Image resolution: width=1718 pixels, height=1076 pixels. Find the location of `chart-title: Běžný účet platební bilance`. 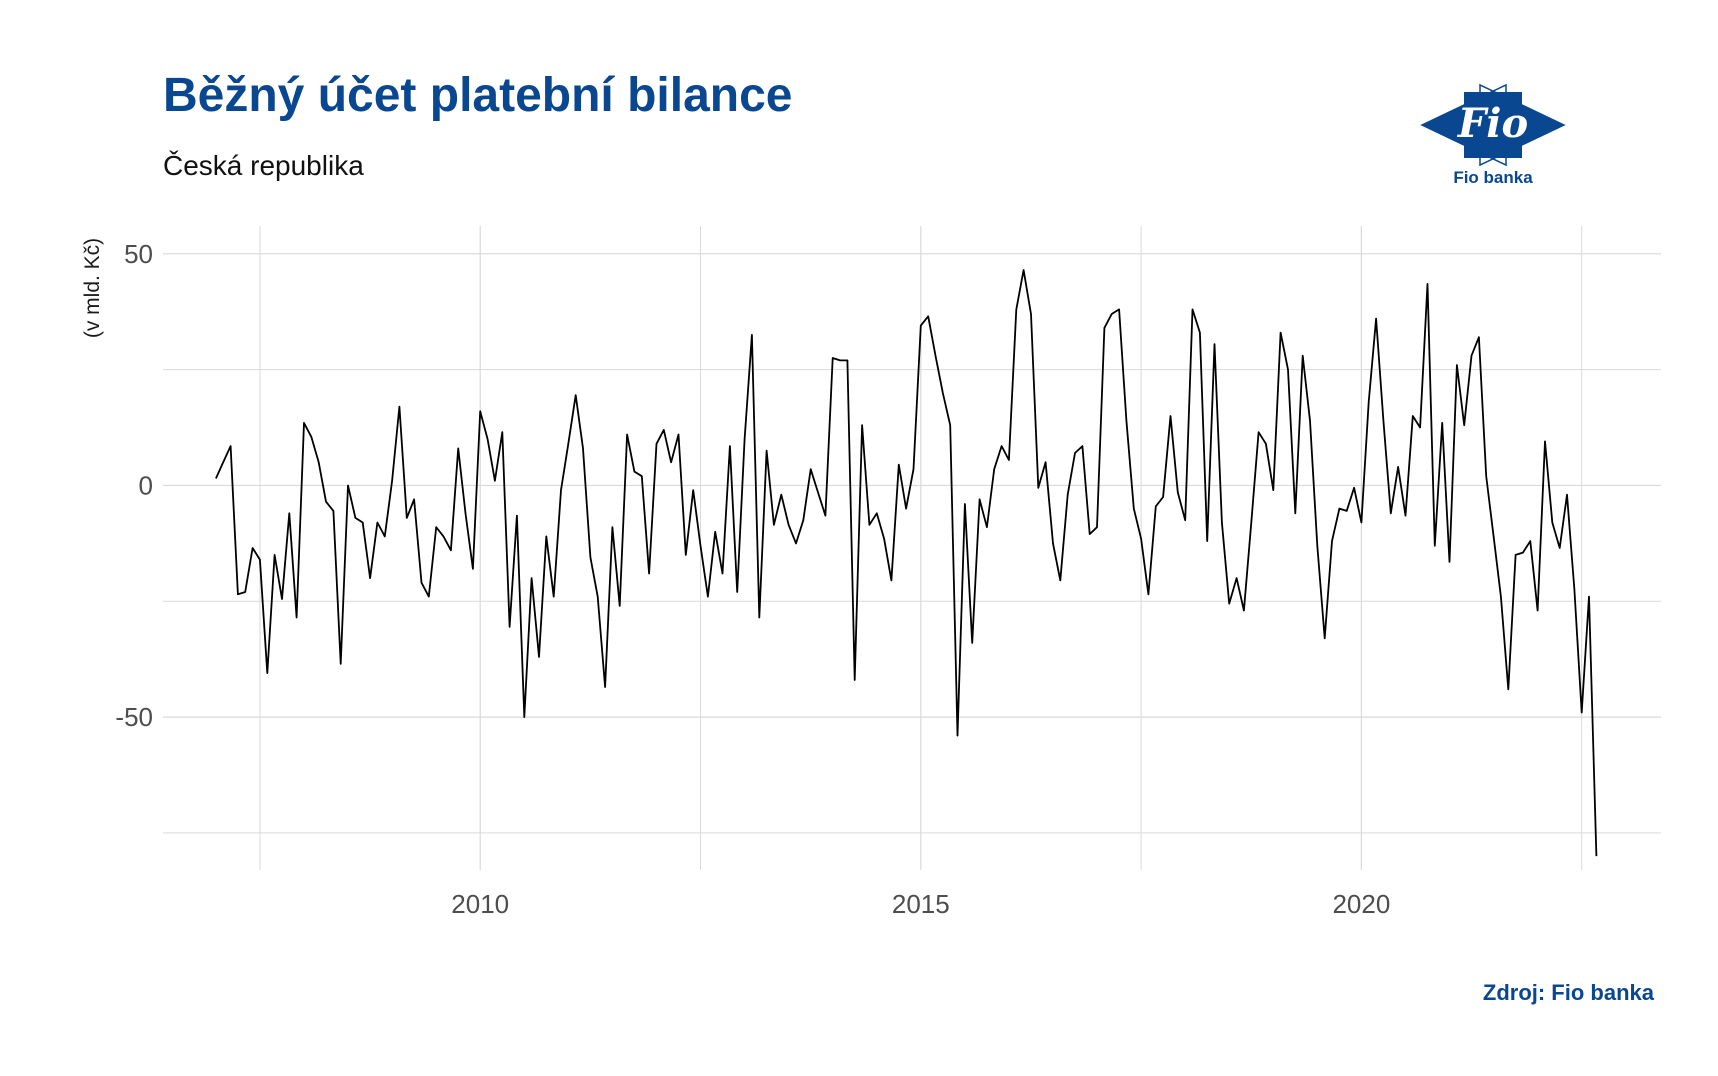

chart-title: Běžný účet platební bilance is located at coordinates (478, 95).